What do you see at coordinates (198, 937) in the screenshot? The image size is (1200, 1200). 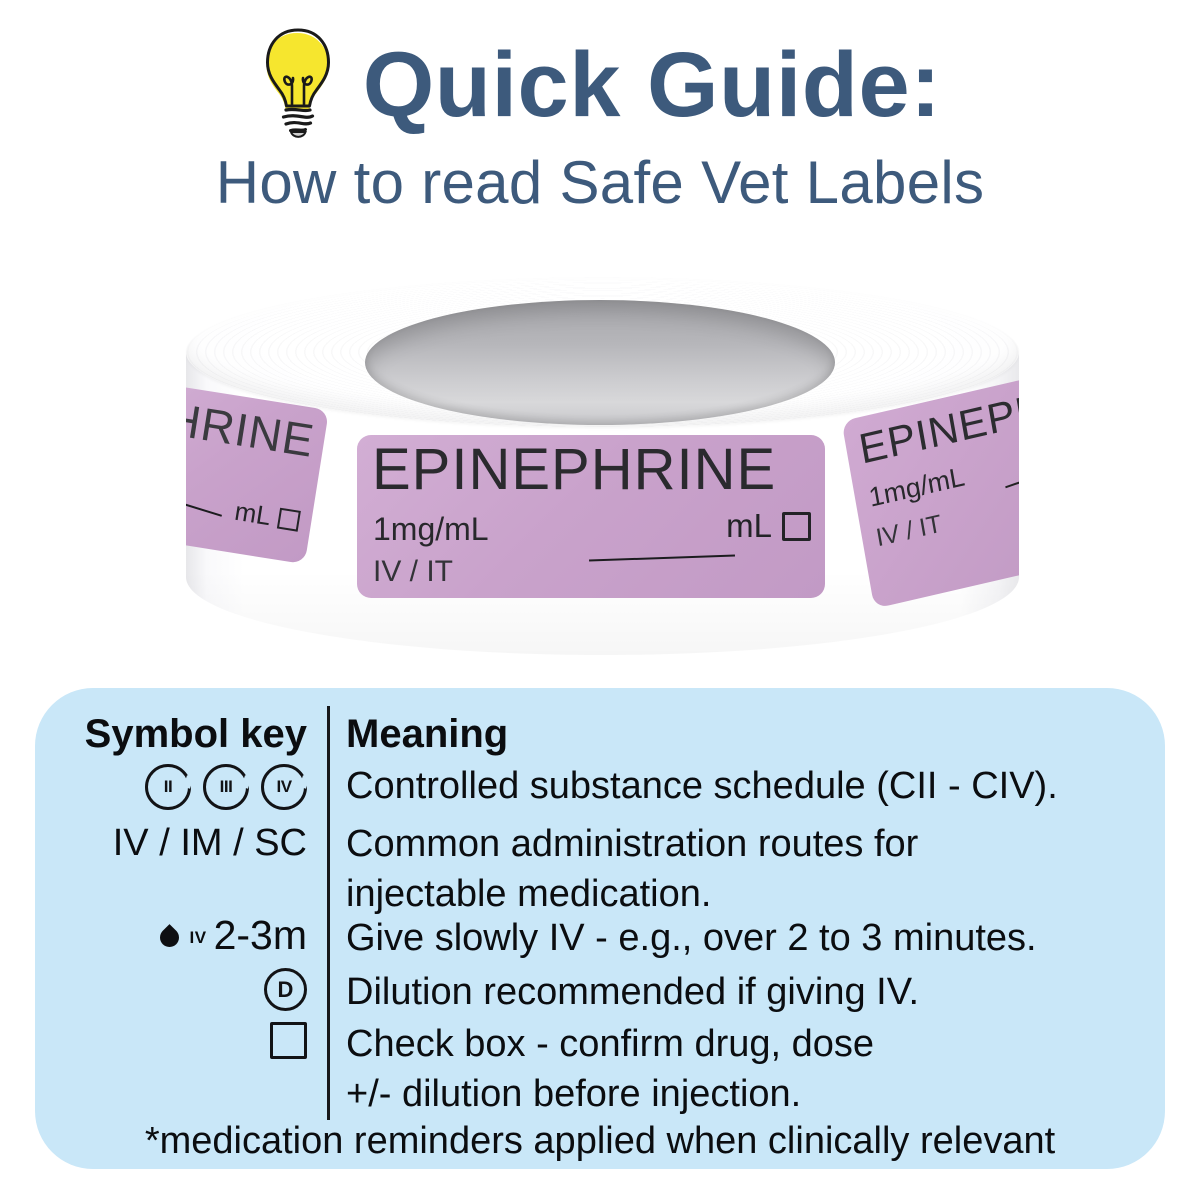 I see `iv-abbreviation: IV` at bounding box center [198, 937].